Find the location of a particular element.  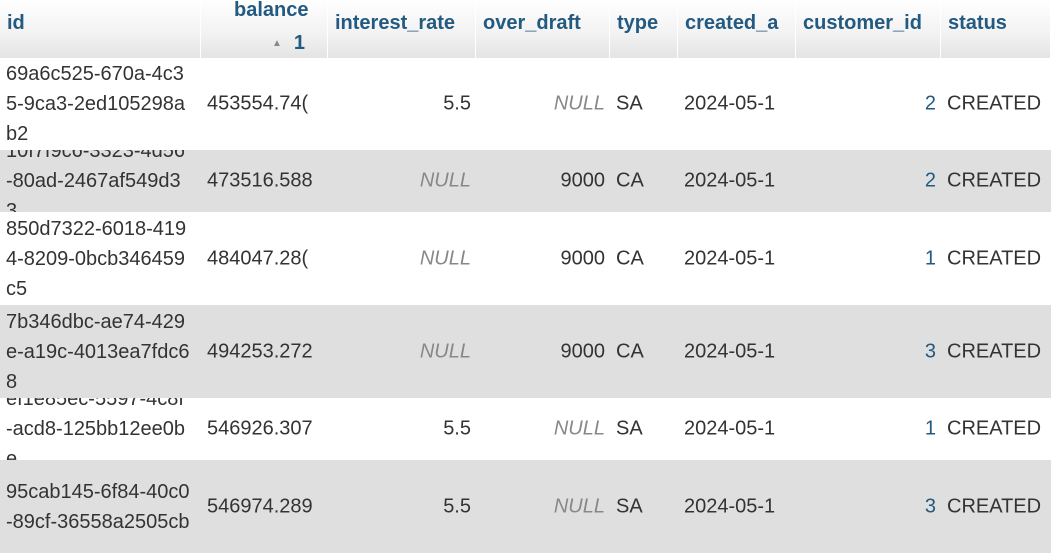

cell-balance: 546974.289 is located at coordinates (264, 506).